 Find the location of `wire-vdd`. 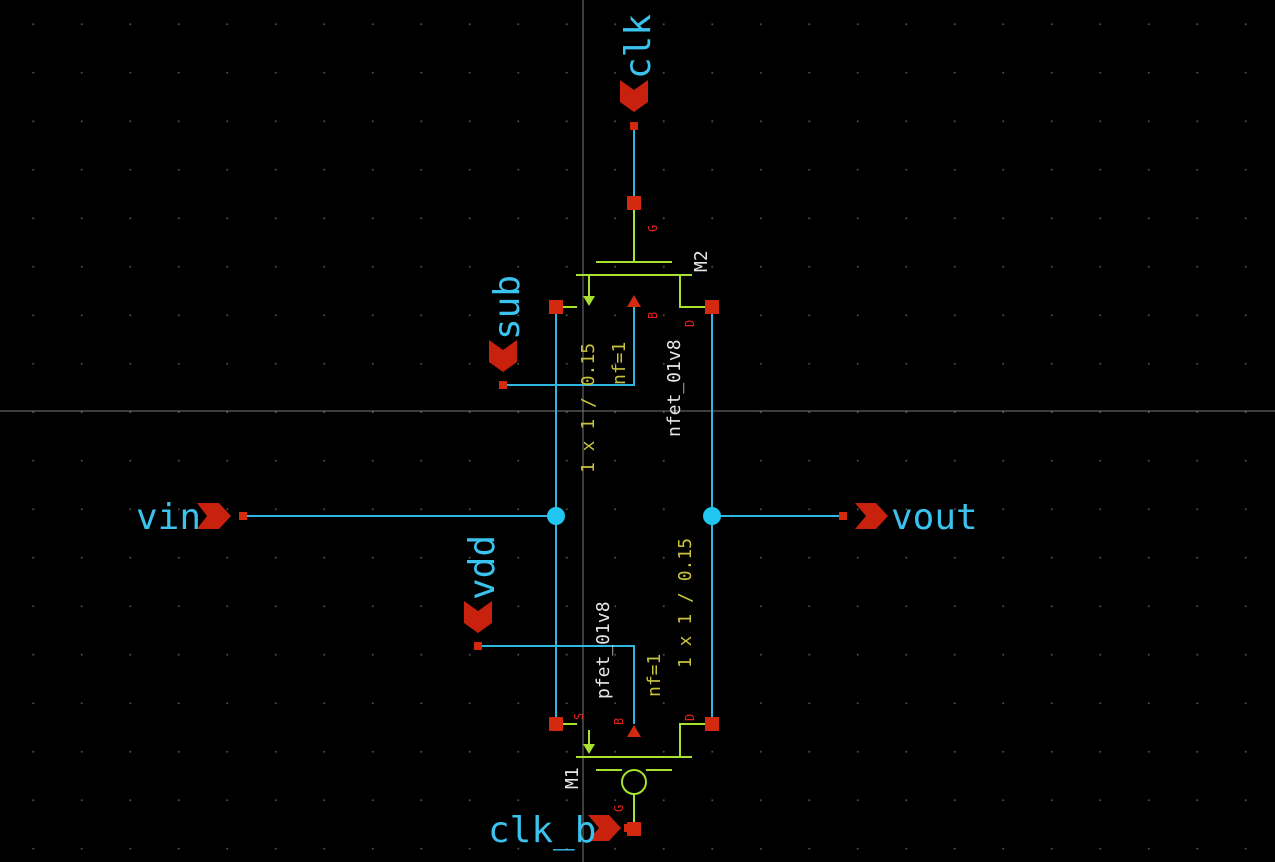

wire-vdd is located at coordinates (556, 684).